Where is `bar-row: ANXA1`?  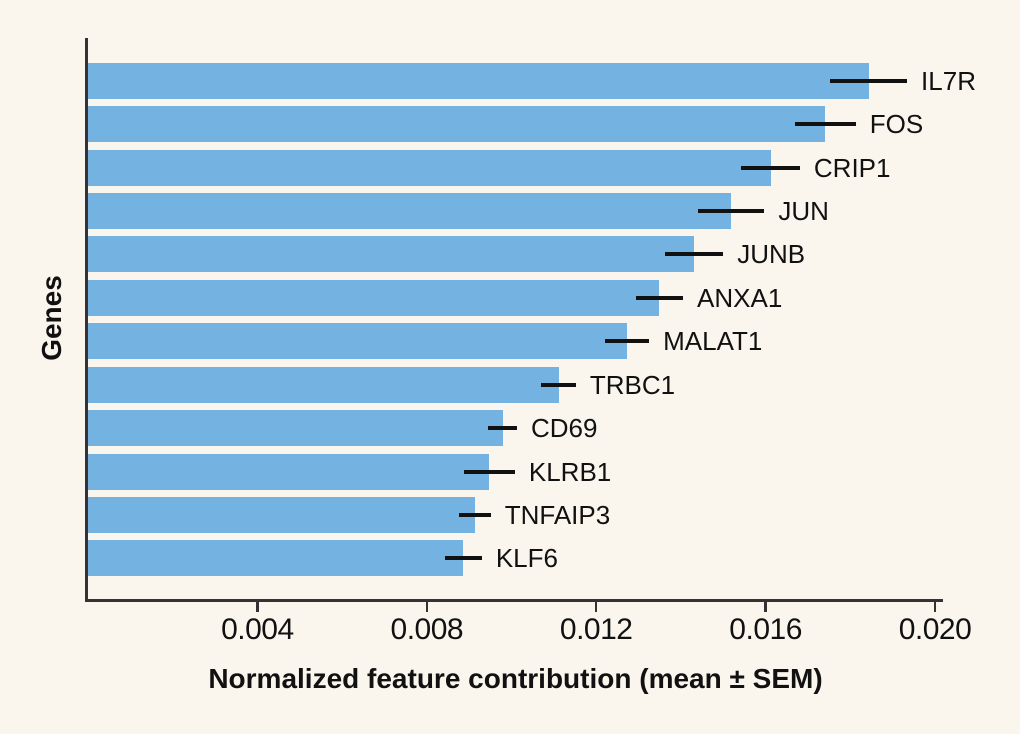
bar-row: ANXA1 is located at coordinates (515, 297).